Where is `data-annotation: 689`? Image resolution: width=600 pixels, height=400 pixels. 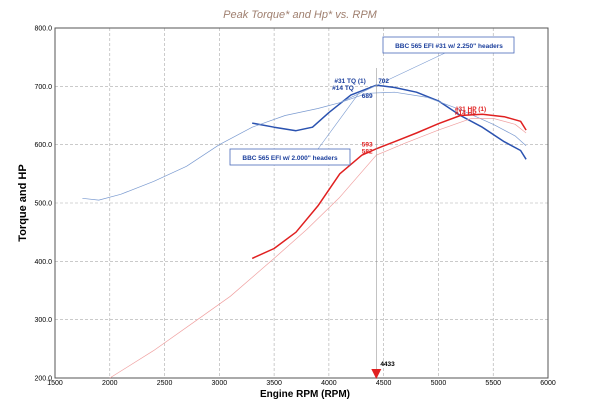
data-annotation: 689 is located at coordinates (367, 96).